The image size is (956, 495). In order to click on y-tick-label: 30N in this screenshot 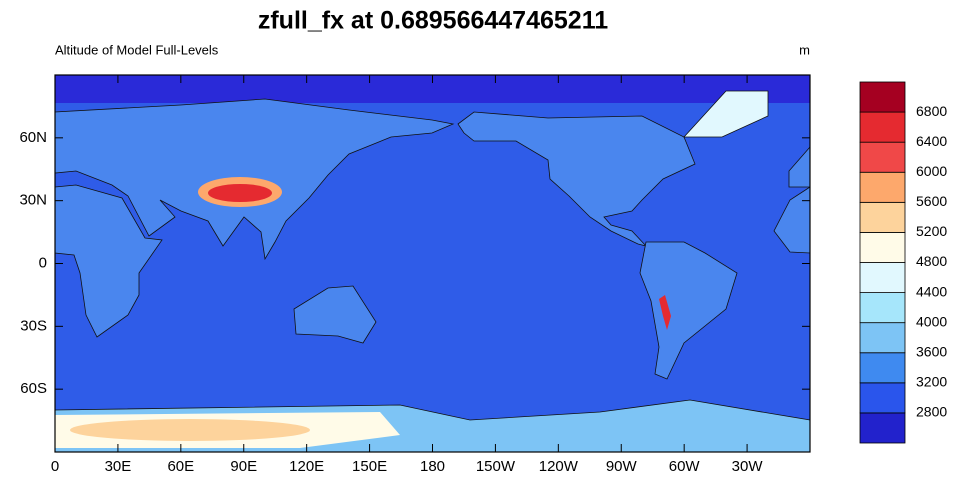, I will do `click(33, 200)`.